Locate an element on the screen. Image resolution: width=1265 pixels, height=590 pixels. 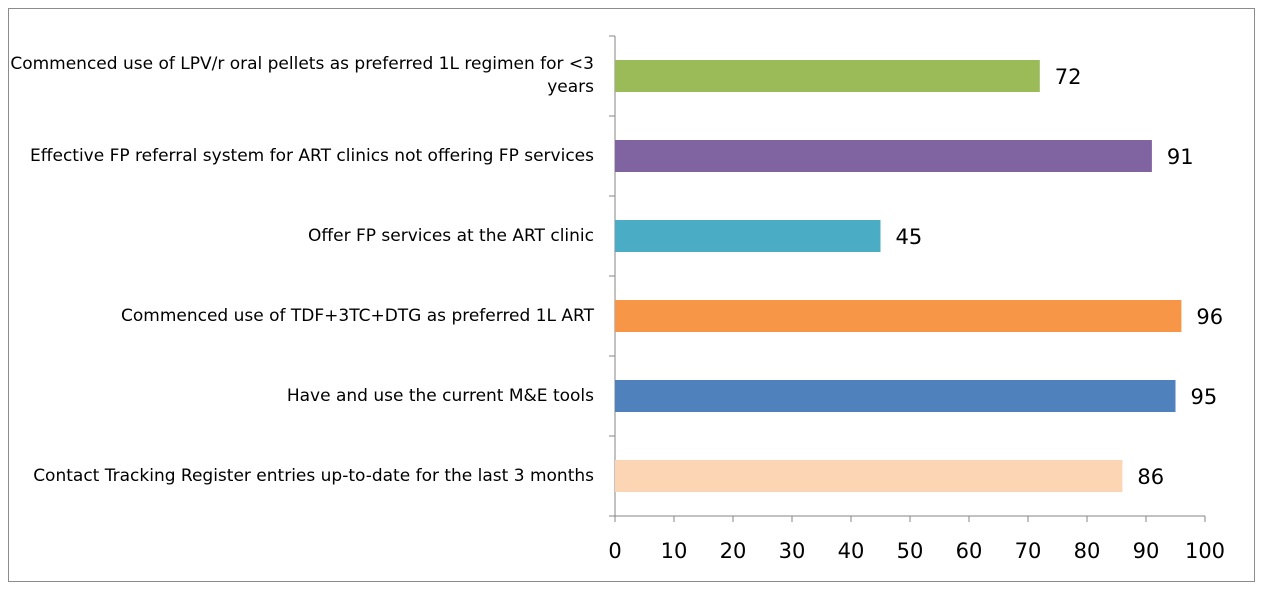
x-tick-label: 30 is located at coordinates (792, 551).